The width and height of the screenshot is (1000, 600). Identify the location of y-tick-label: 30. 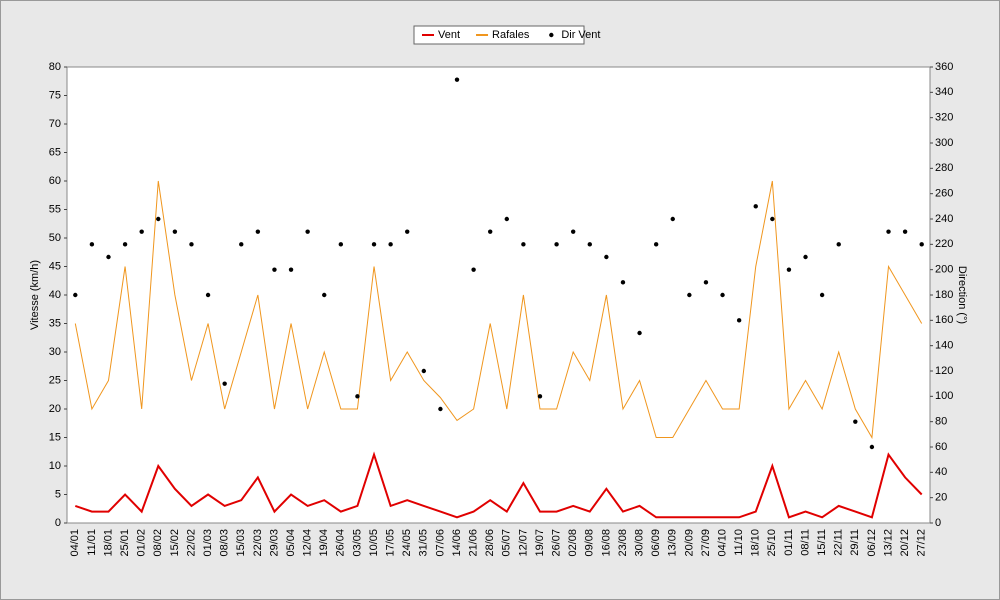
(55, 352).